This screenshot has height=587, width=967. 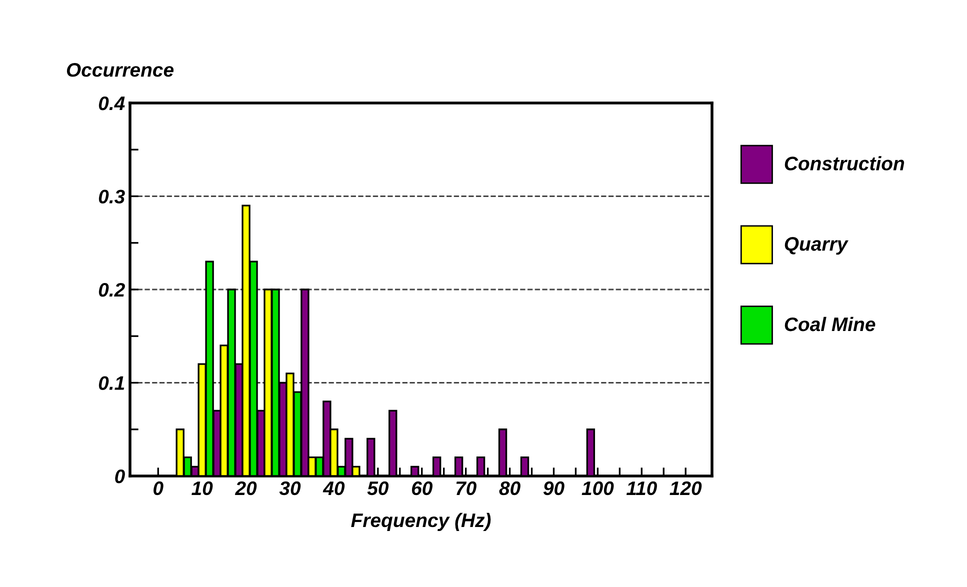 I want to click on x-tick-label: 30, so click(x=290, y=488).